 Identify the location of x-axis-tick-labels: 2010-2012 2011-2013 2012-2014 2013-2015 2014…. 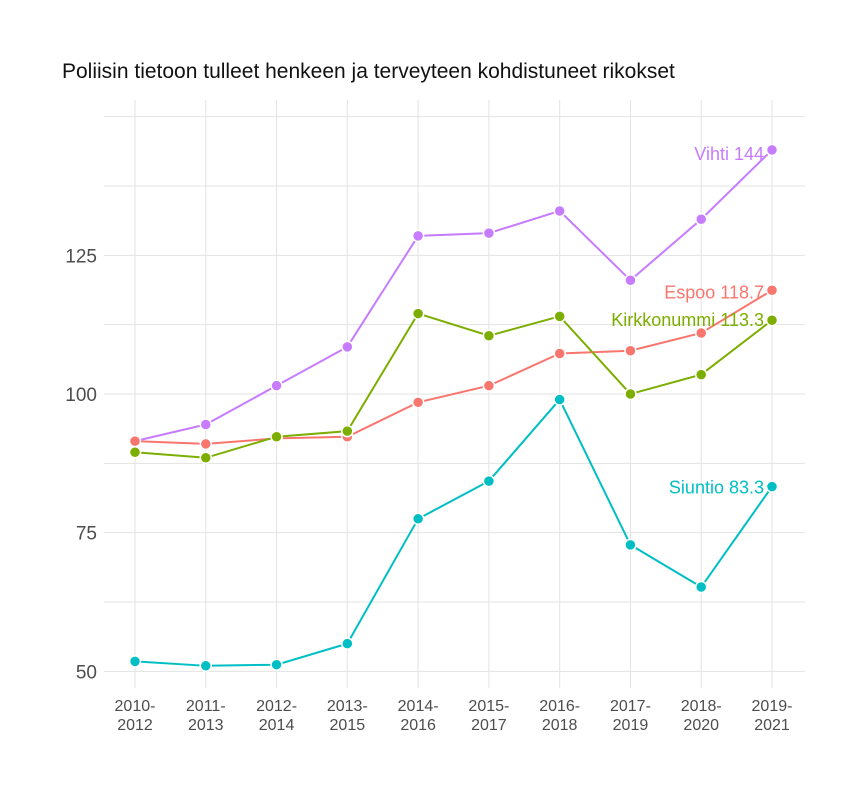
(454, 716).